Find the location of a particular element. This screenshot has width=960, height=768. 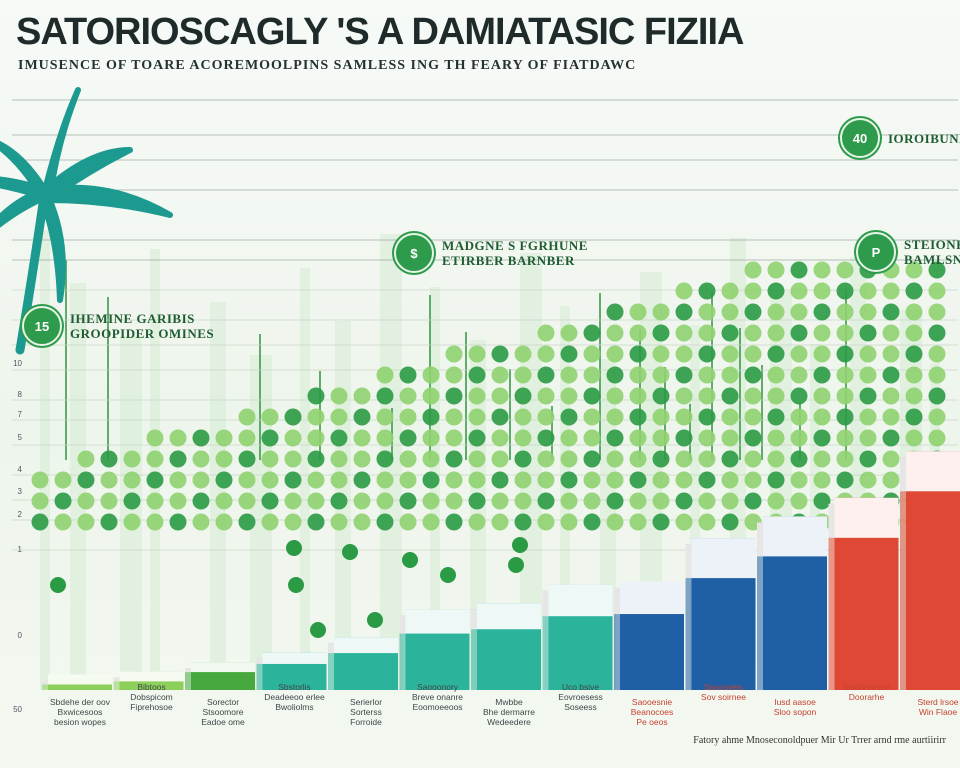

callout-2-line2: ETIRBER BARNBER is located at coordinates (508, 260).